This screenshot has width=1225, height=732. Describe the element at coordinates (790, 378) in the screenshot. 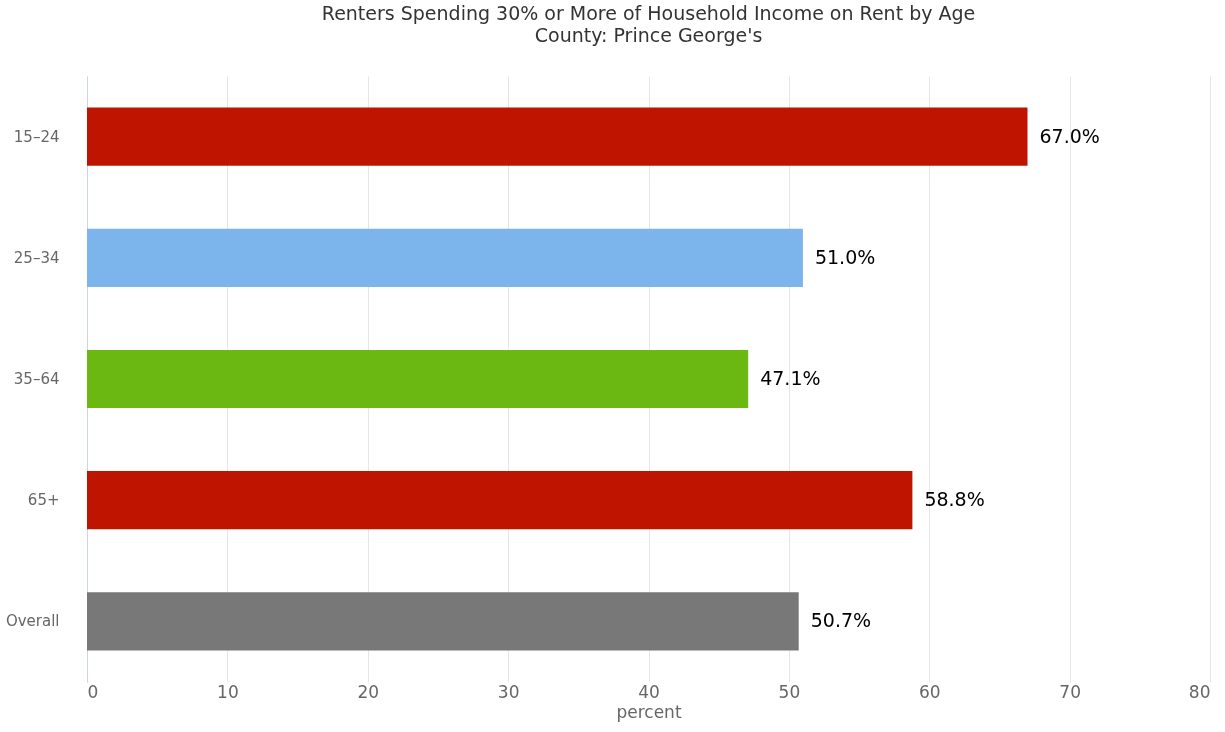

I see `data-label: 47.1%` at that location.